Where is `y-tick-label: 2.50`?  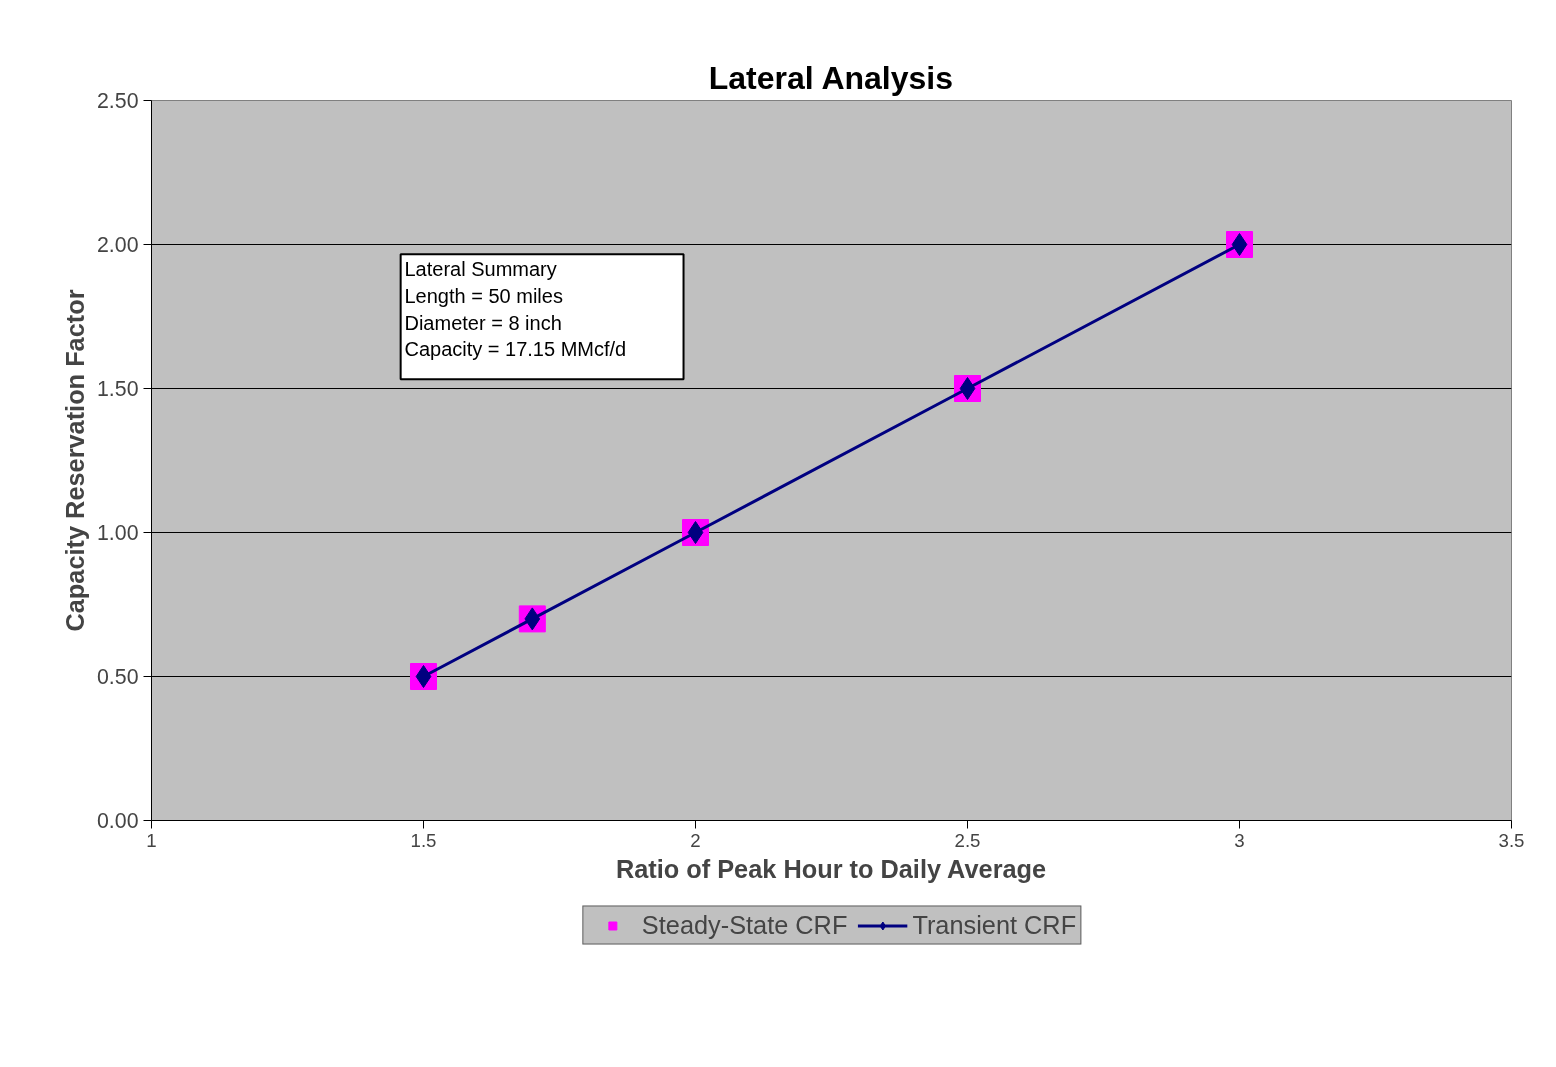 y-tick-label: 2.50 is located at coordinates (117, 101).